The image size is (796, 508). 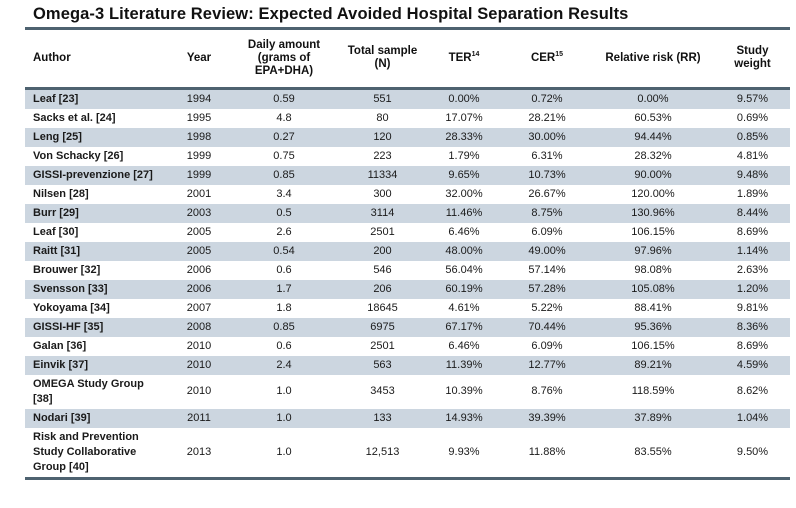 I want to click on cell-ter: 32.00%, so click(x=464, y=193).